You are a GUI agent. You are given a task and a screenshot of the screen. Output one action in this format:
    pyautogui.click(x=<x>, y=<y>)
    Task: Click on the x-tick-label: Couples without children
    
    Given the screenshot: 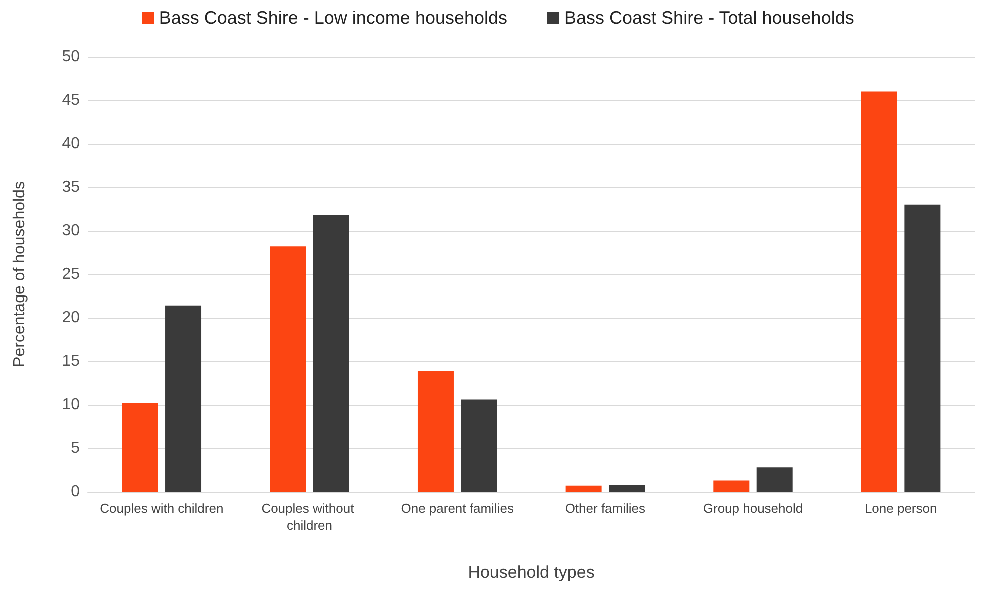 What is the action you would take?
    pyautogui.click(x=310, y=517)
    